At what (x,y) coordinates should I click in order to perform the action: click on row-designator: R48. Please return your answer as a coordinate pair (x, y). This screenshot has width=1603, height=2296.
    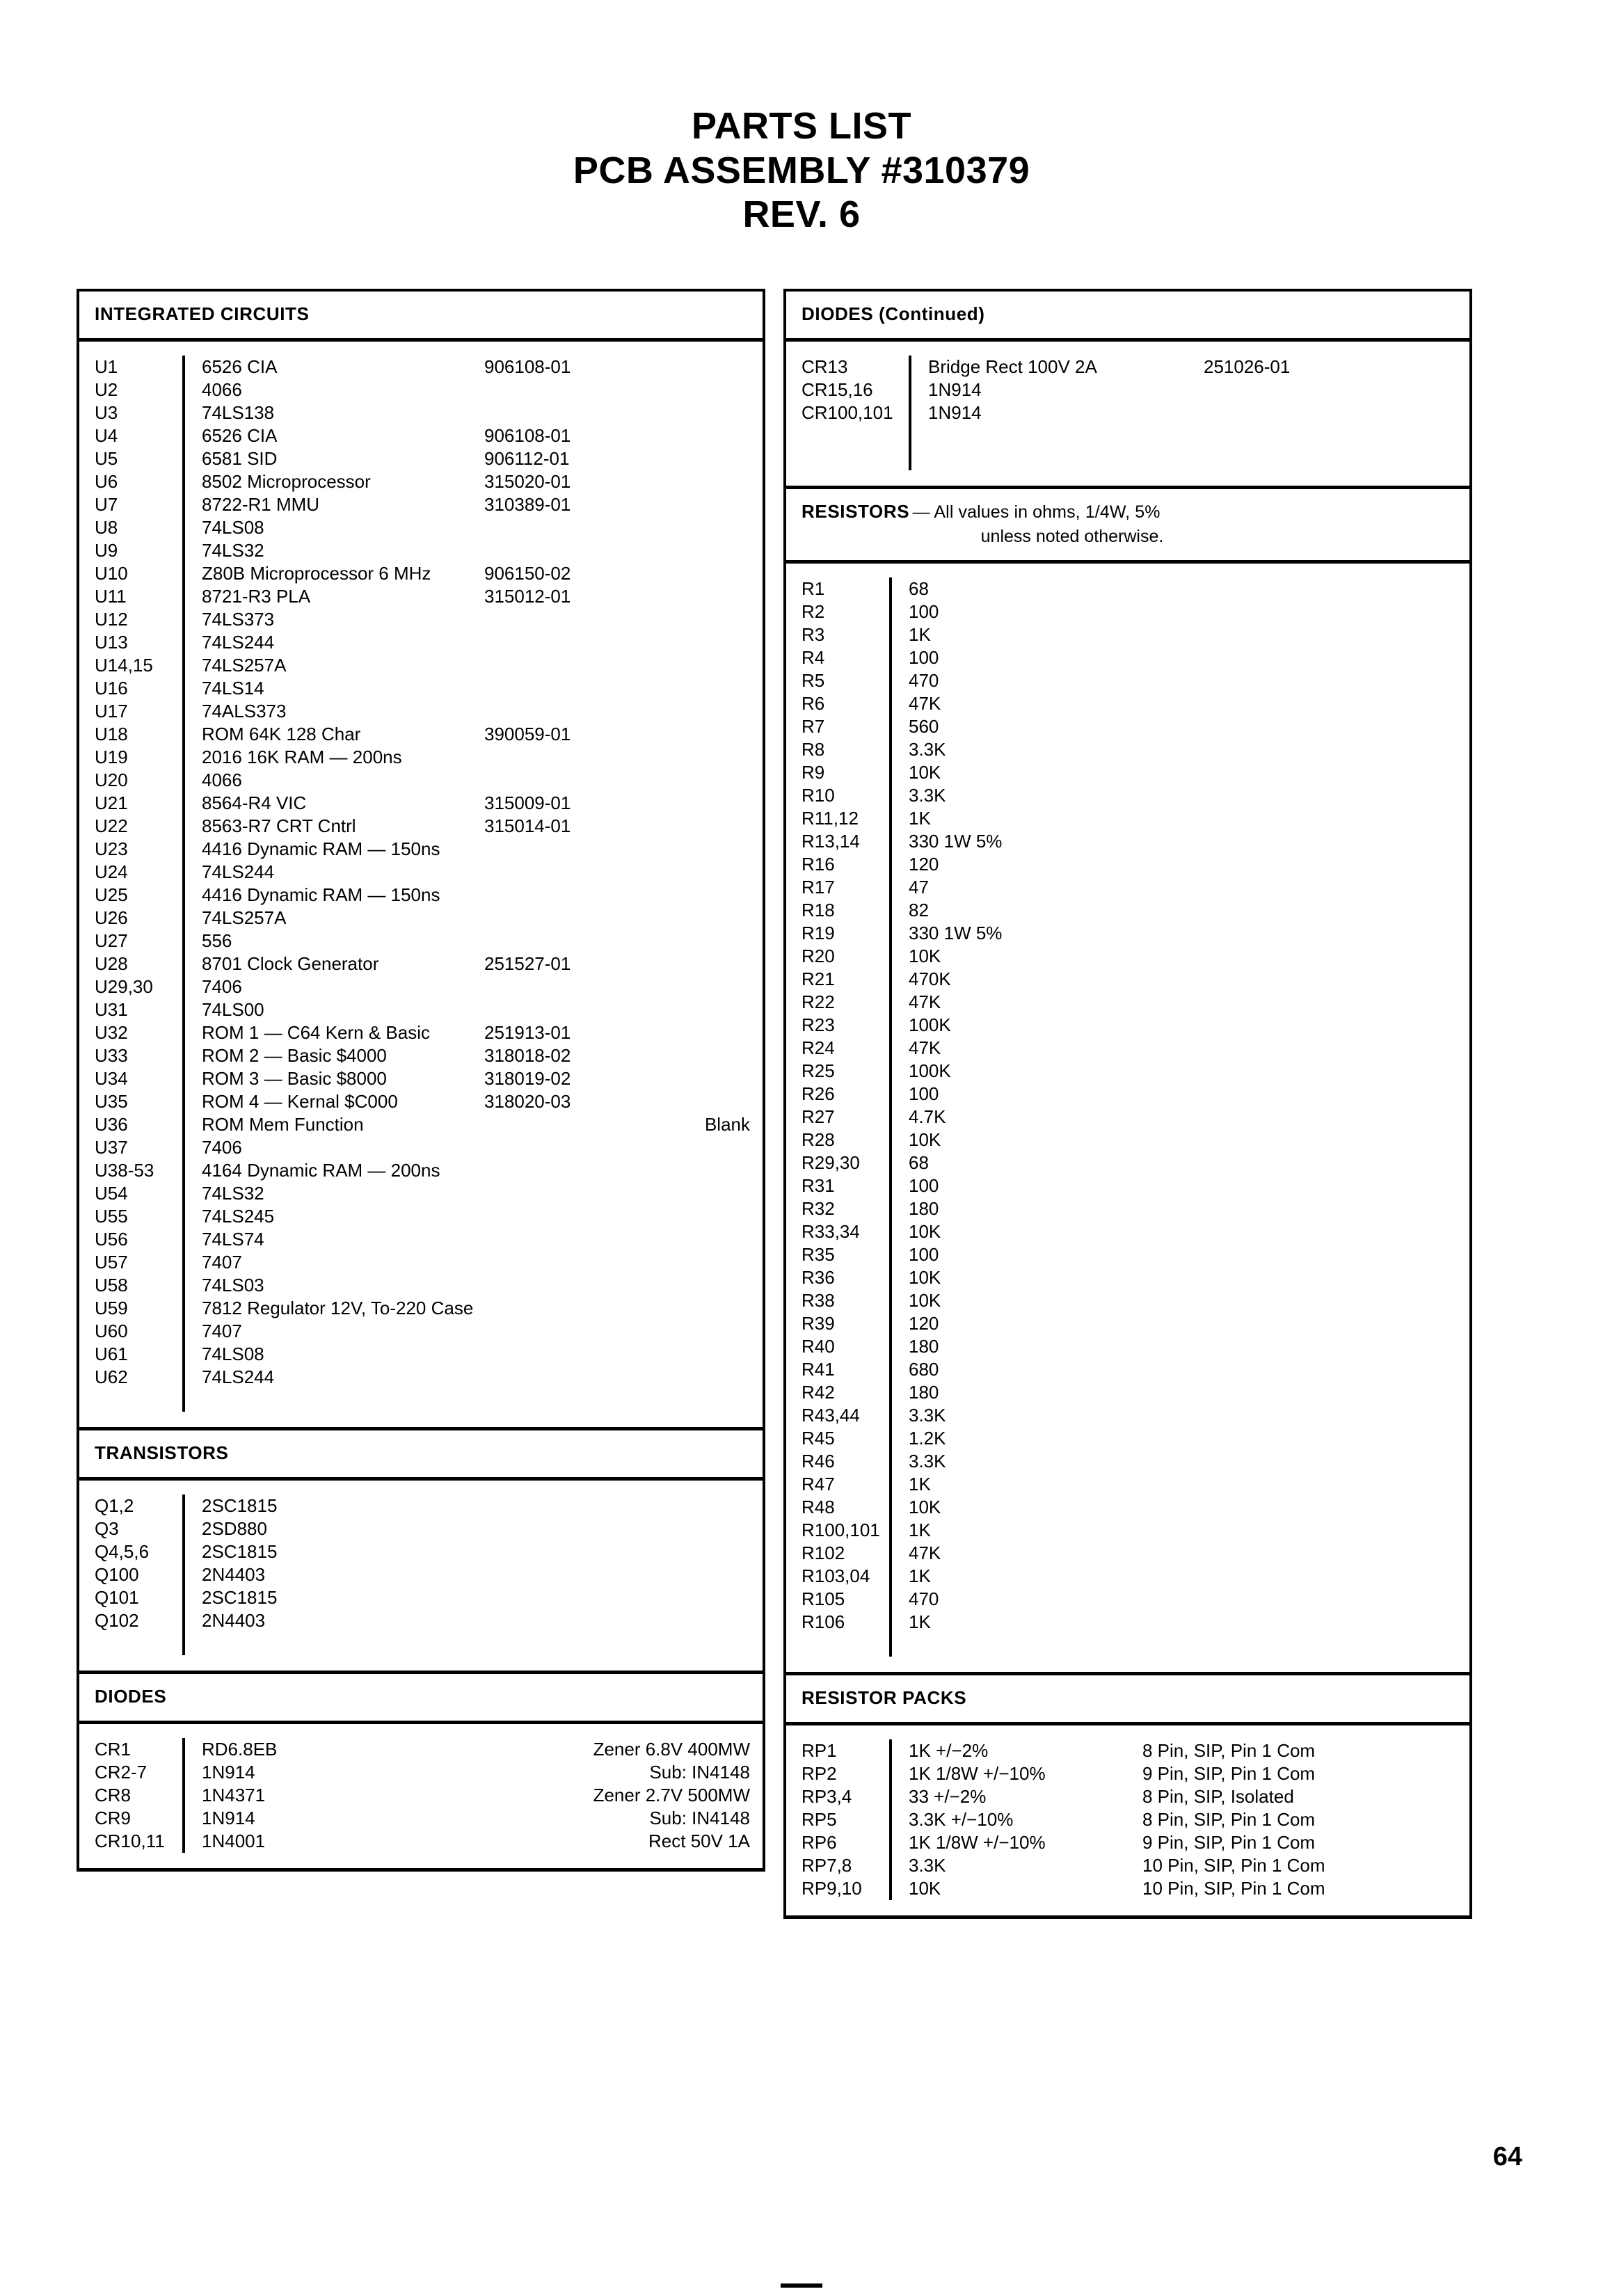
    Looking at the image, I should click on (839, 1508).